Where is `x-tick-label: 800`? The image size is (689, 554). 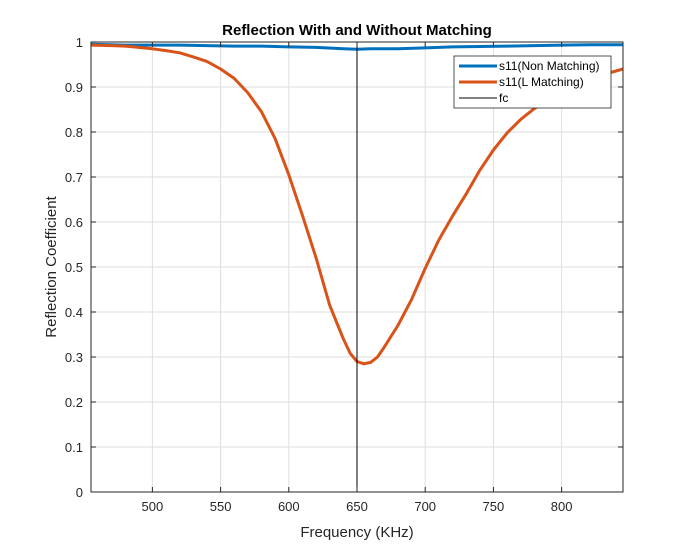
x-tick-label: 800 is located at coordinates (562, 506).